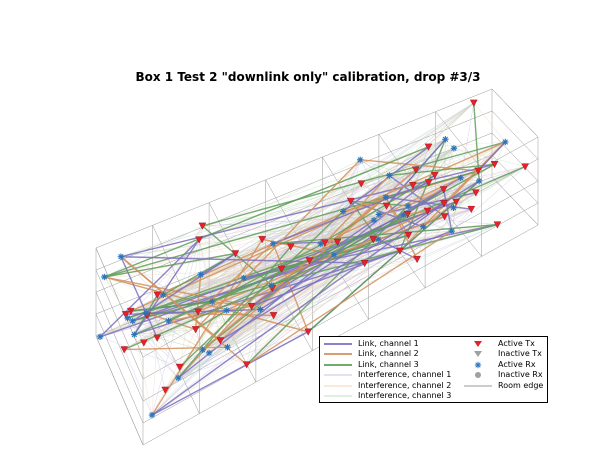 Image resolution: width=616 pixels, height=462 pixels. What do you see at coordinates (405, 395) in the screenshot?
I see `legend-label: Interference, channel 3` at bounding box center [405, 395].